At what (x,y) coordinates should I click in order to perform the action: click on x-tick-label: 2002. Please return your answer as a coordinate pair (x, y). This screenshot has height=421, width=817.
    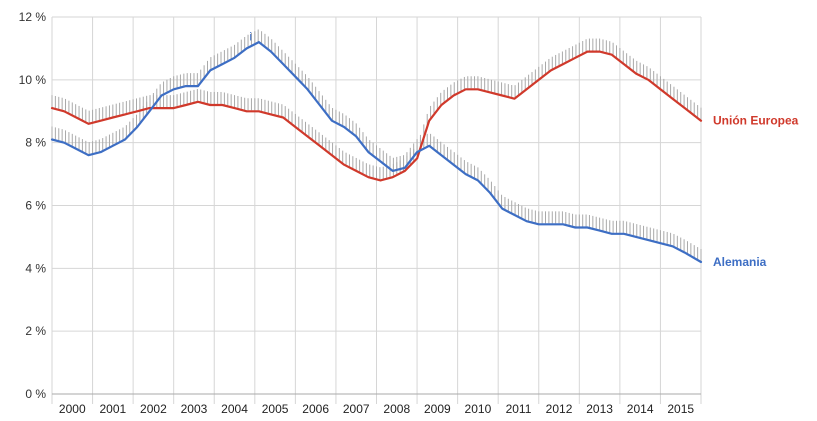
    Looking at the image, I should click on (153, 409).